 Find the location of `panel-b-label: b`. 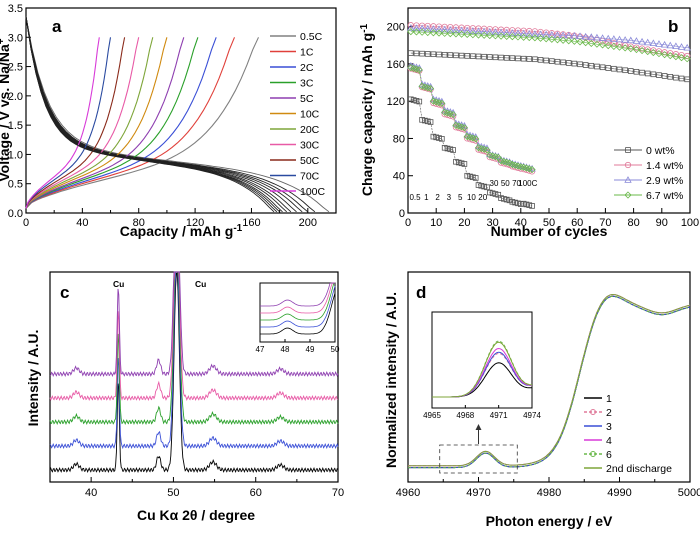

panel-b-label: b is located at coordinates (673, 26).